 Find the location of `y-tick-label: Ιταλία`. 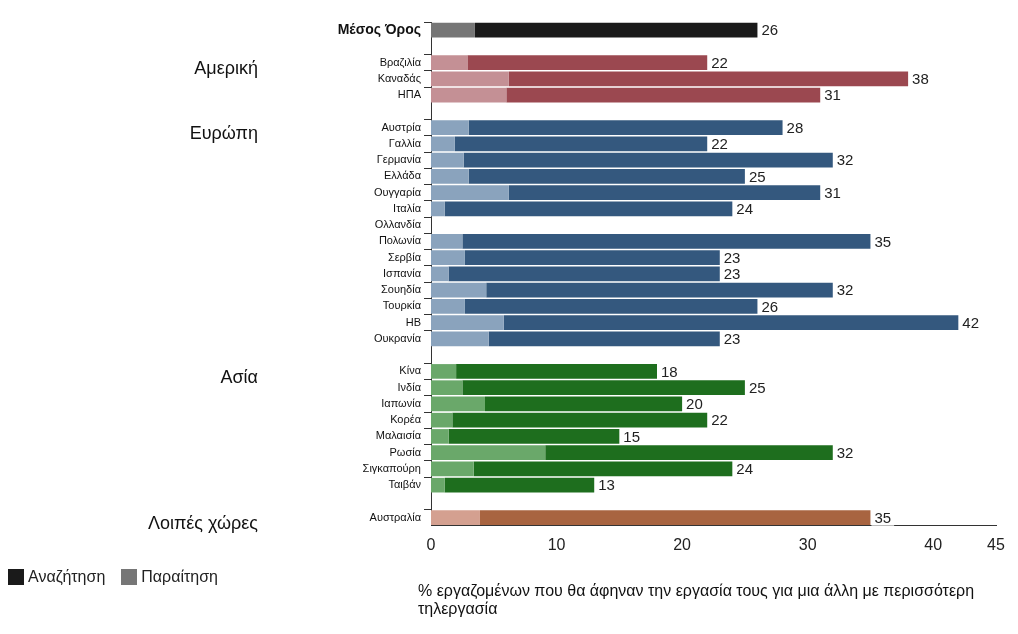

y-tick-label: Ιταλία is located at coordinates (407, 207).